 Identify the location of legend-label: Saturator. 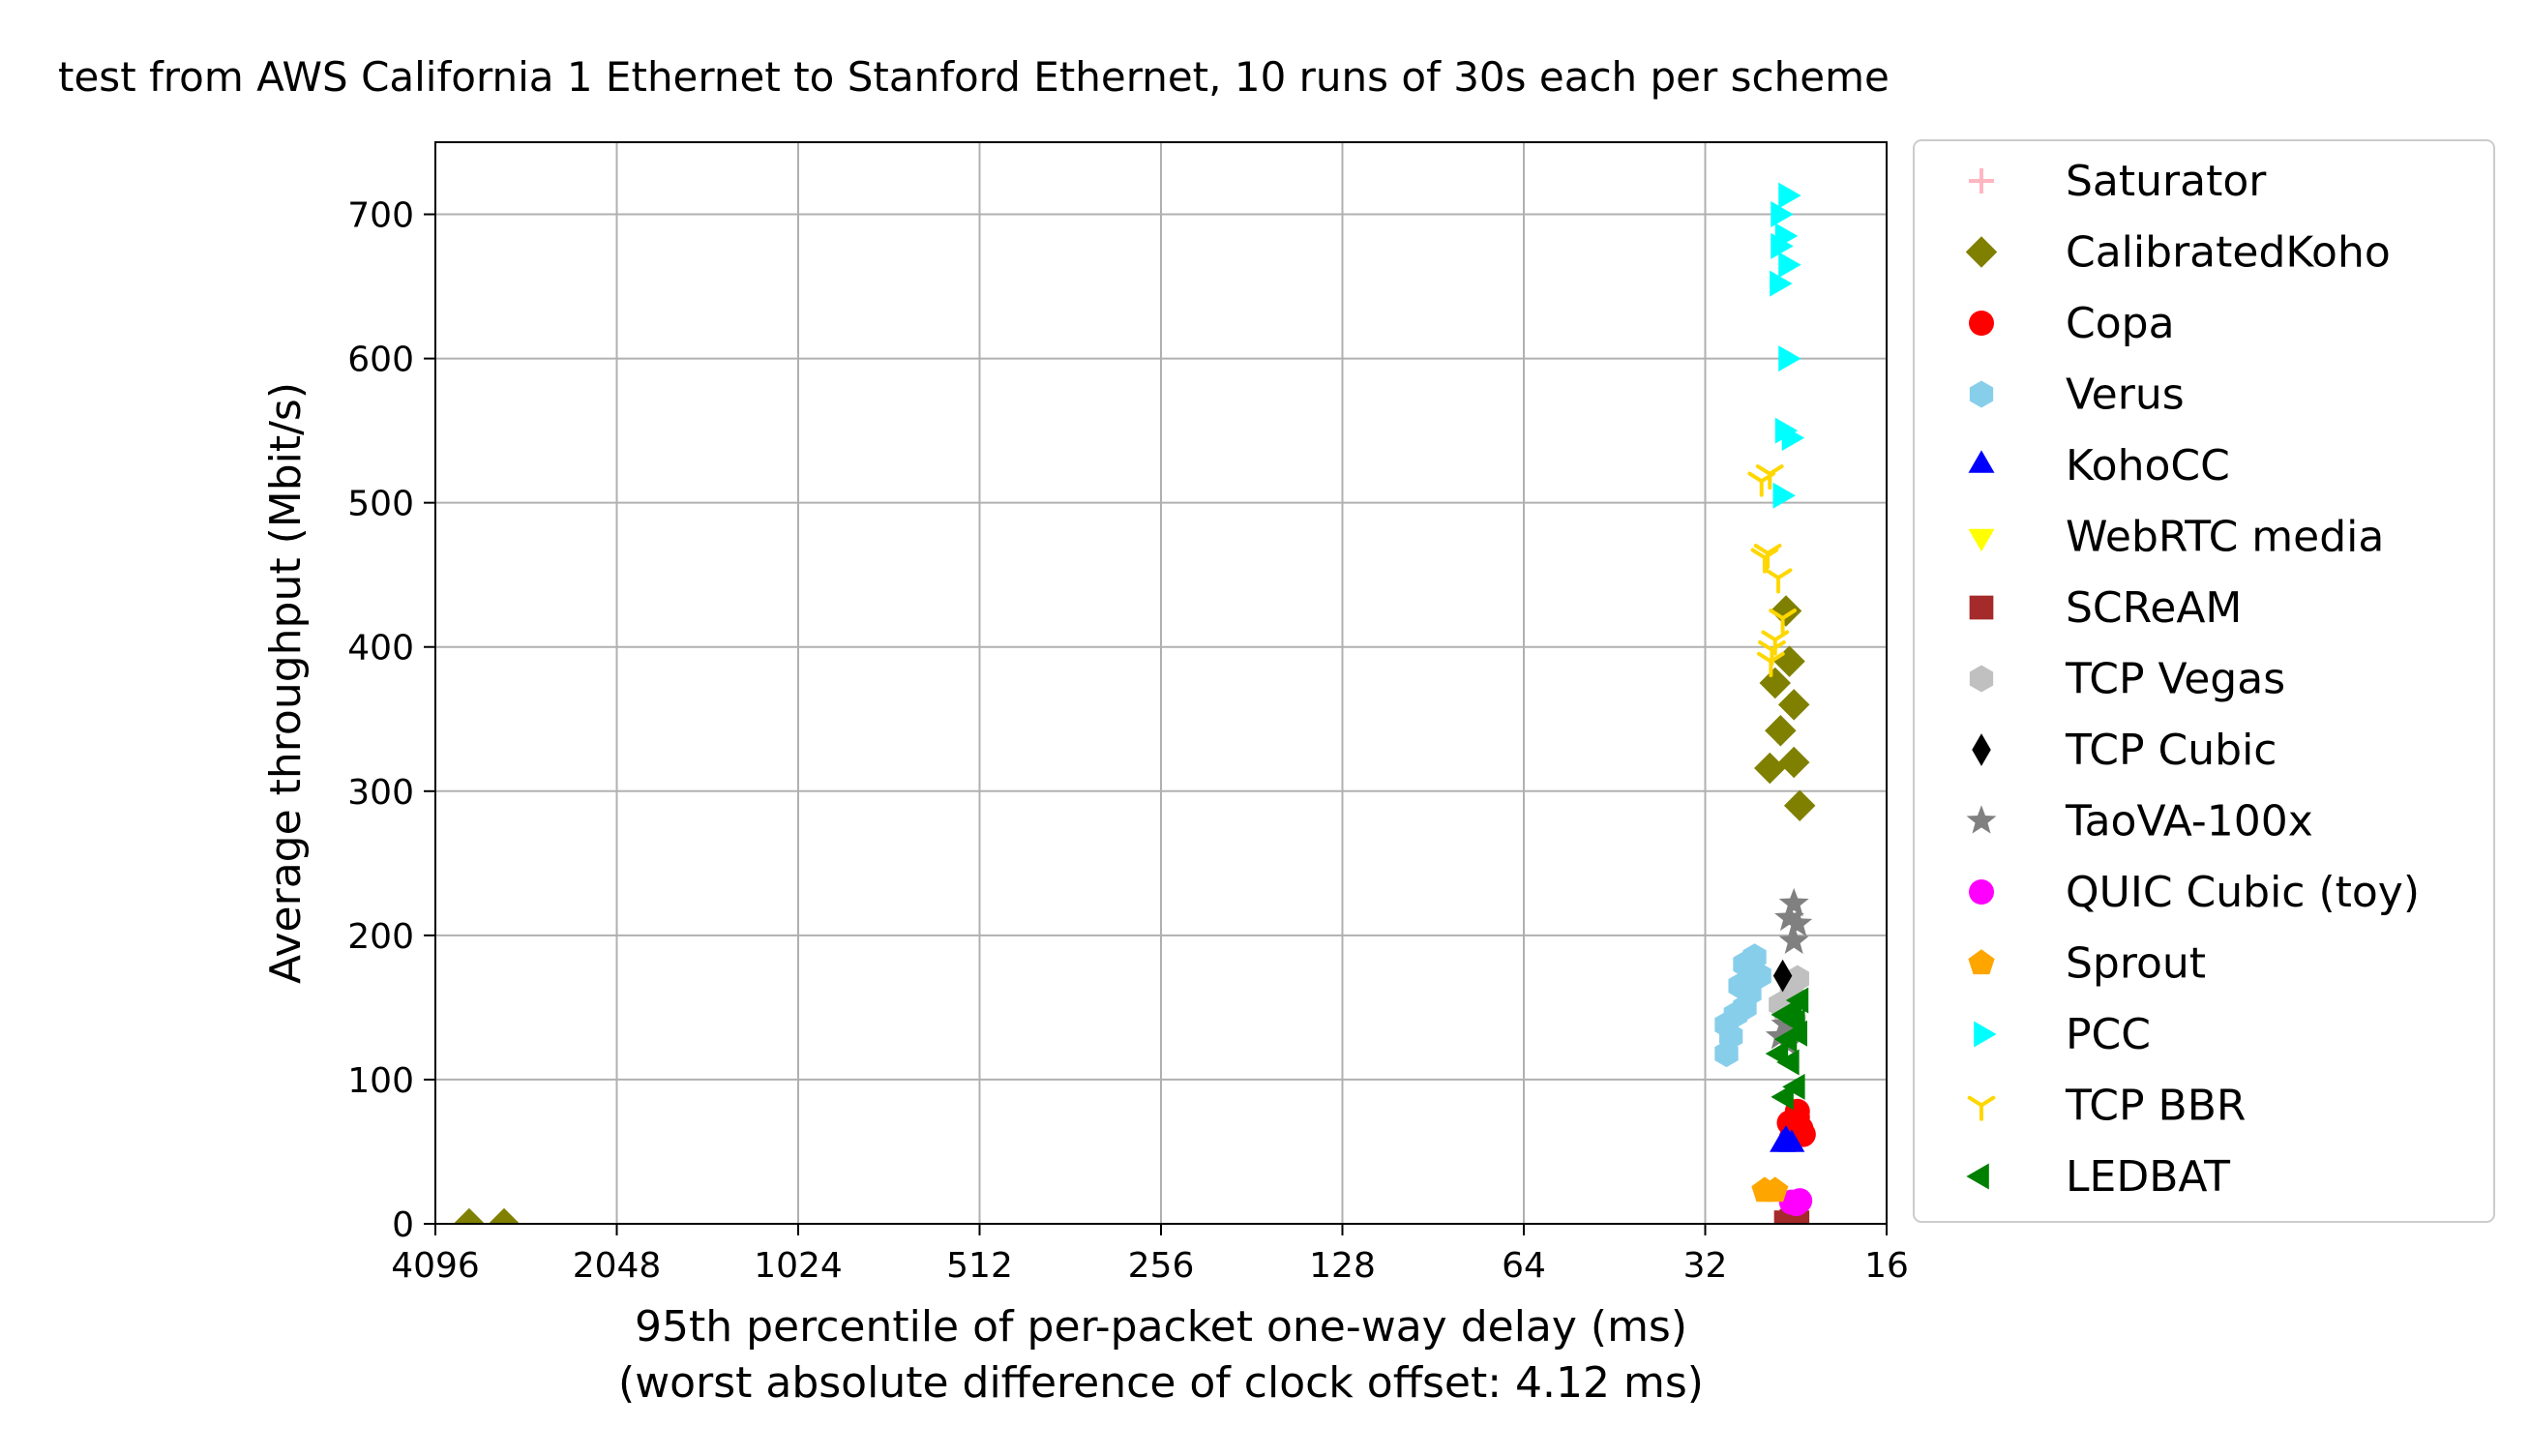
(2166, 182).